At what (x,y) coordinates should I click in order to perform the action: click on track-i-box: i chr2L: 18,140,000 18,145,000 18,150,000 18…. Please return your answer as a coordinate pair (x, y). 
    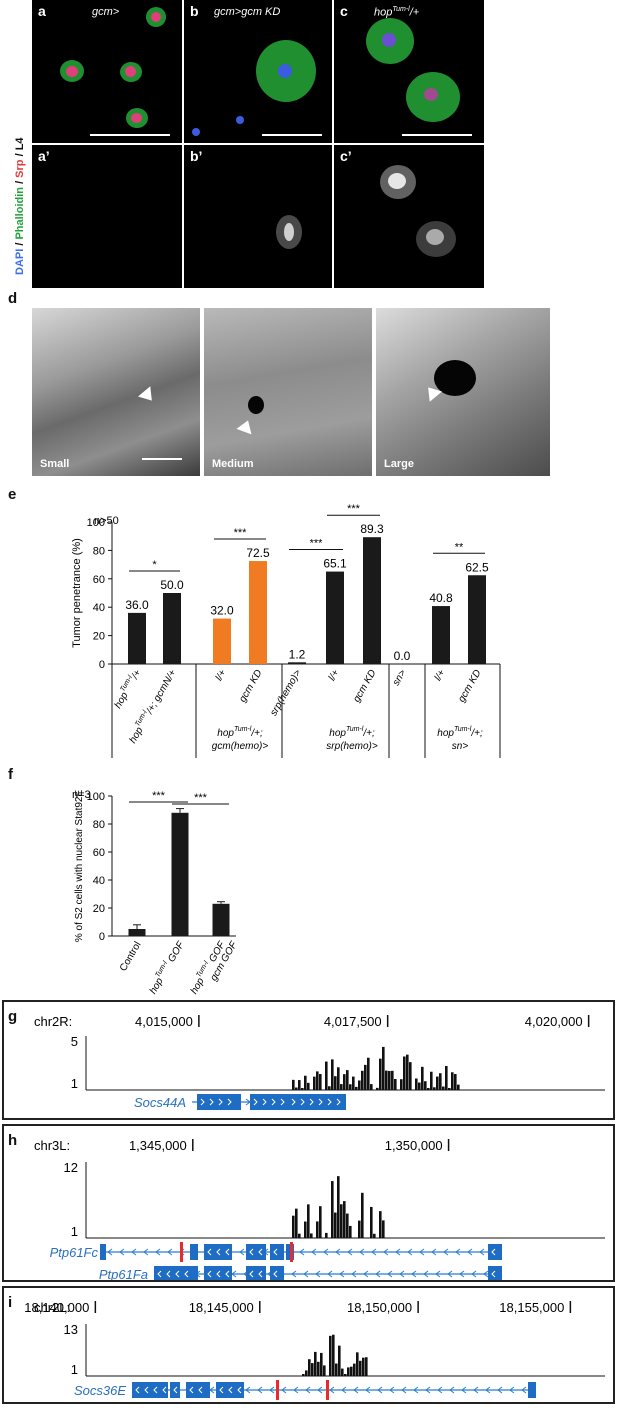
    Looking at the image, I should click on (308, 1345).